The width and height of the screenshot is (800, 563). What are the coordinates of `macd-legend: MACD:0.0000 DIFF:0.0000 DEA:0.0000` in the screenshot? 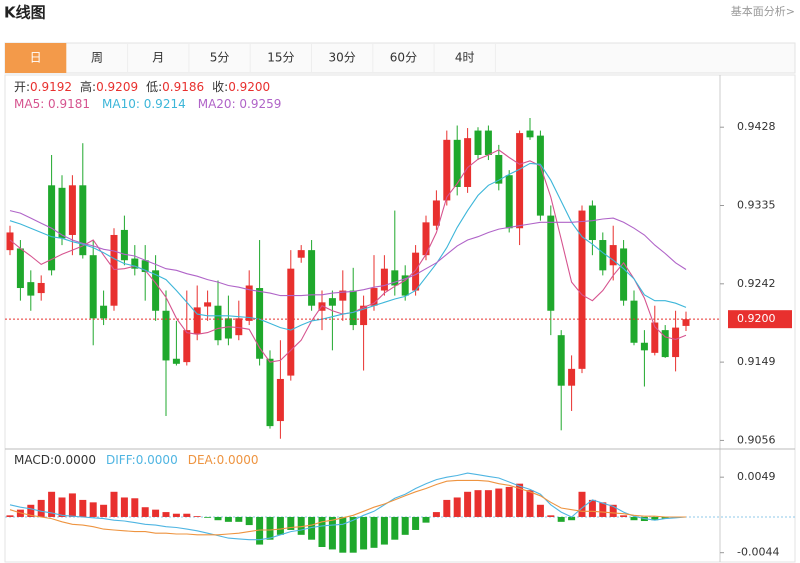 It's located at (136, 460).